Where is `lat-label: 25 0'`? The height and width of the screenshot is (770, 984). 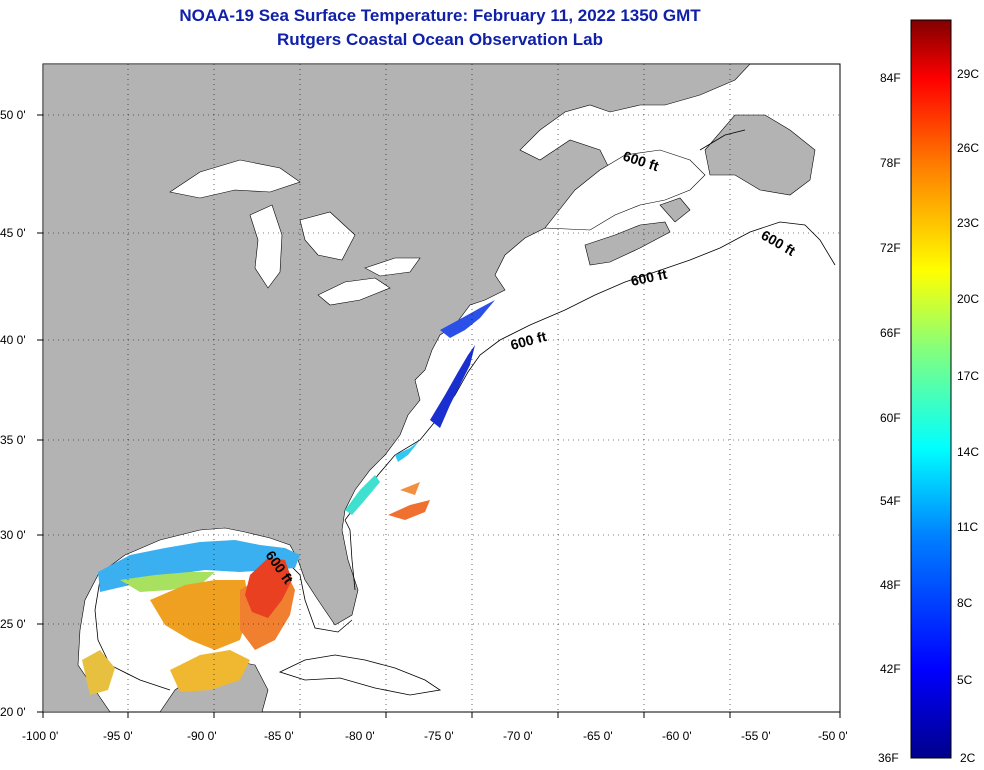 lat-label: 25 0' is located at coordinates (13, 624).